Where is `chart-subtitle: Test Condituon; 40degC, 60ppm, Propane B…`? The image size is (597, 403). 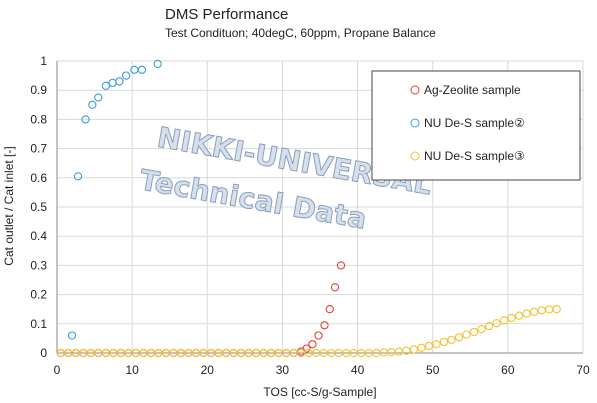 chart-subtitle: Test Condituon; 40degC, 60ppm, Propane B… is located at coordinates (300, 33).